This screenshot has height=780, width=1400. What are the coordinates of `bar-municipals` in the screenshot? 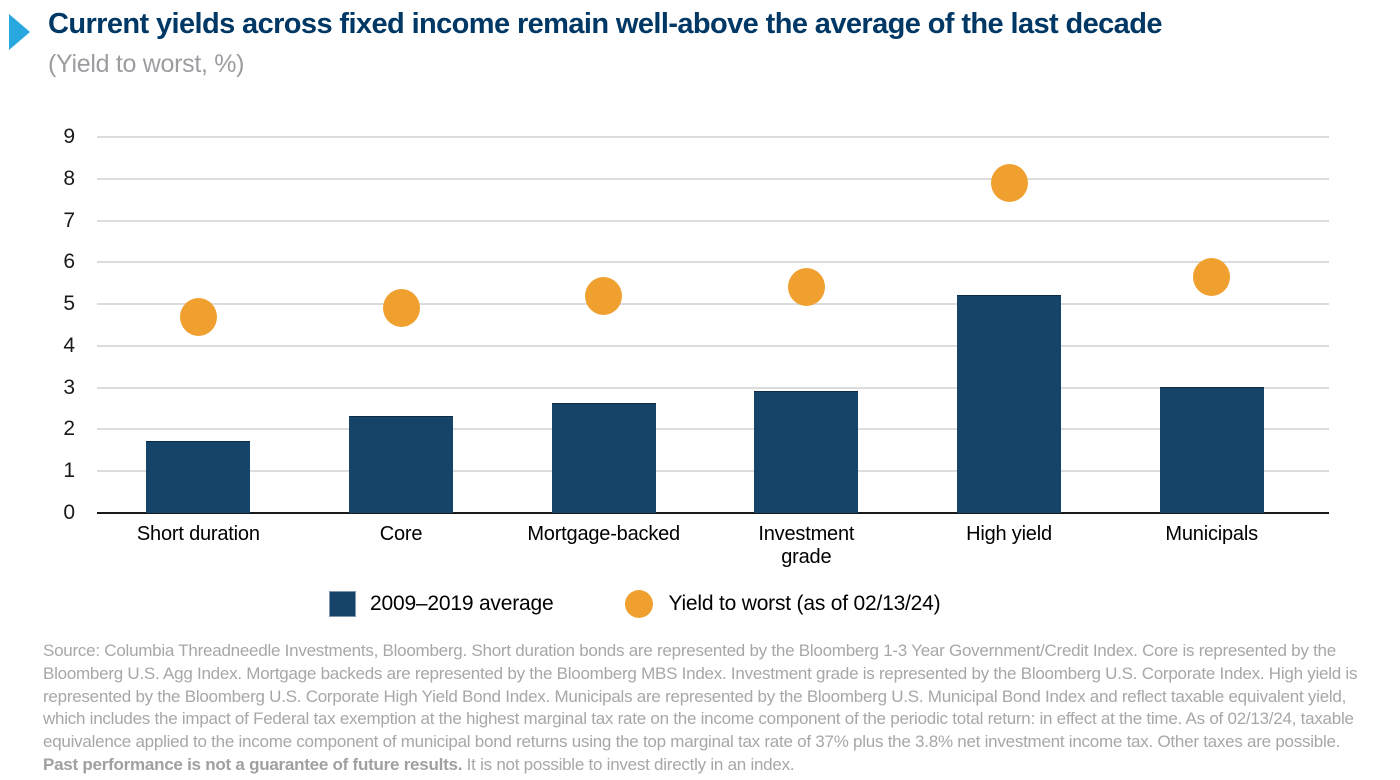 It's located at (1211, 449).